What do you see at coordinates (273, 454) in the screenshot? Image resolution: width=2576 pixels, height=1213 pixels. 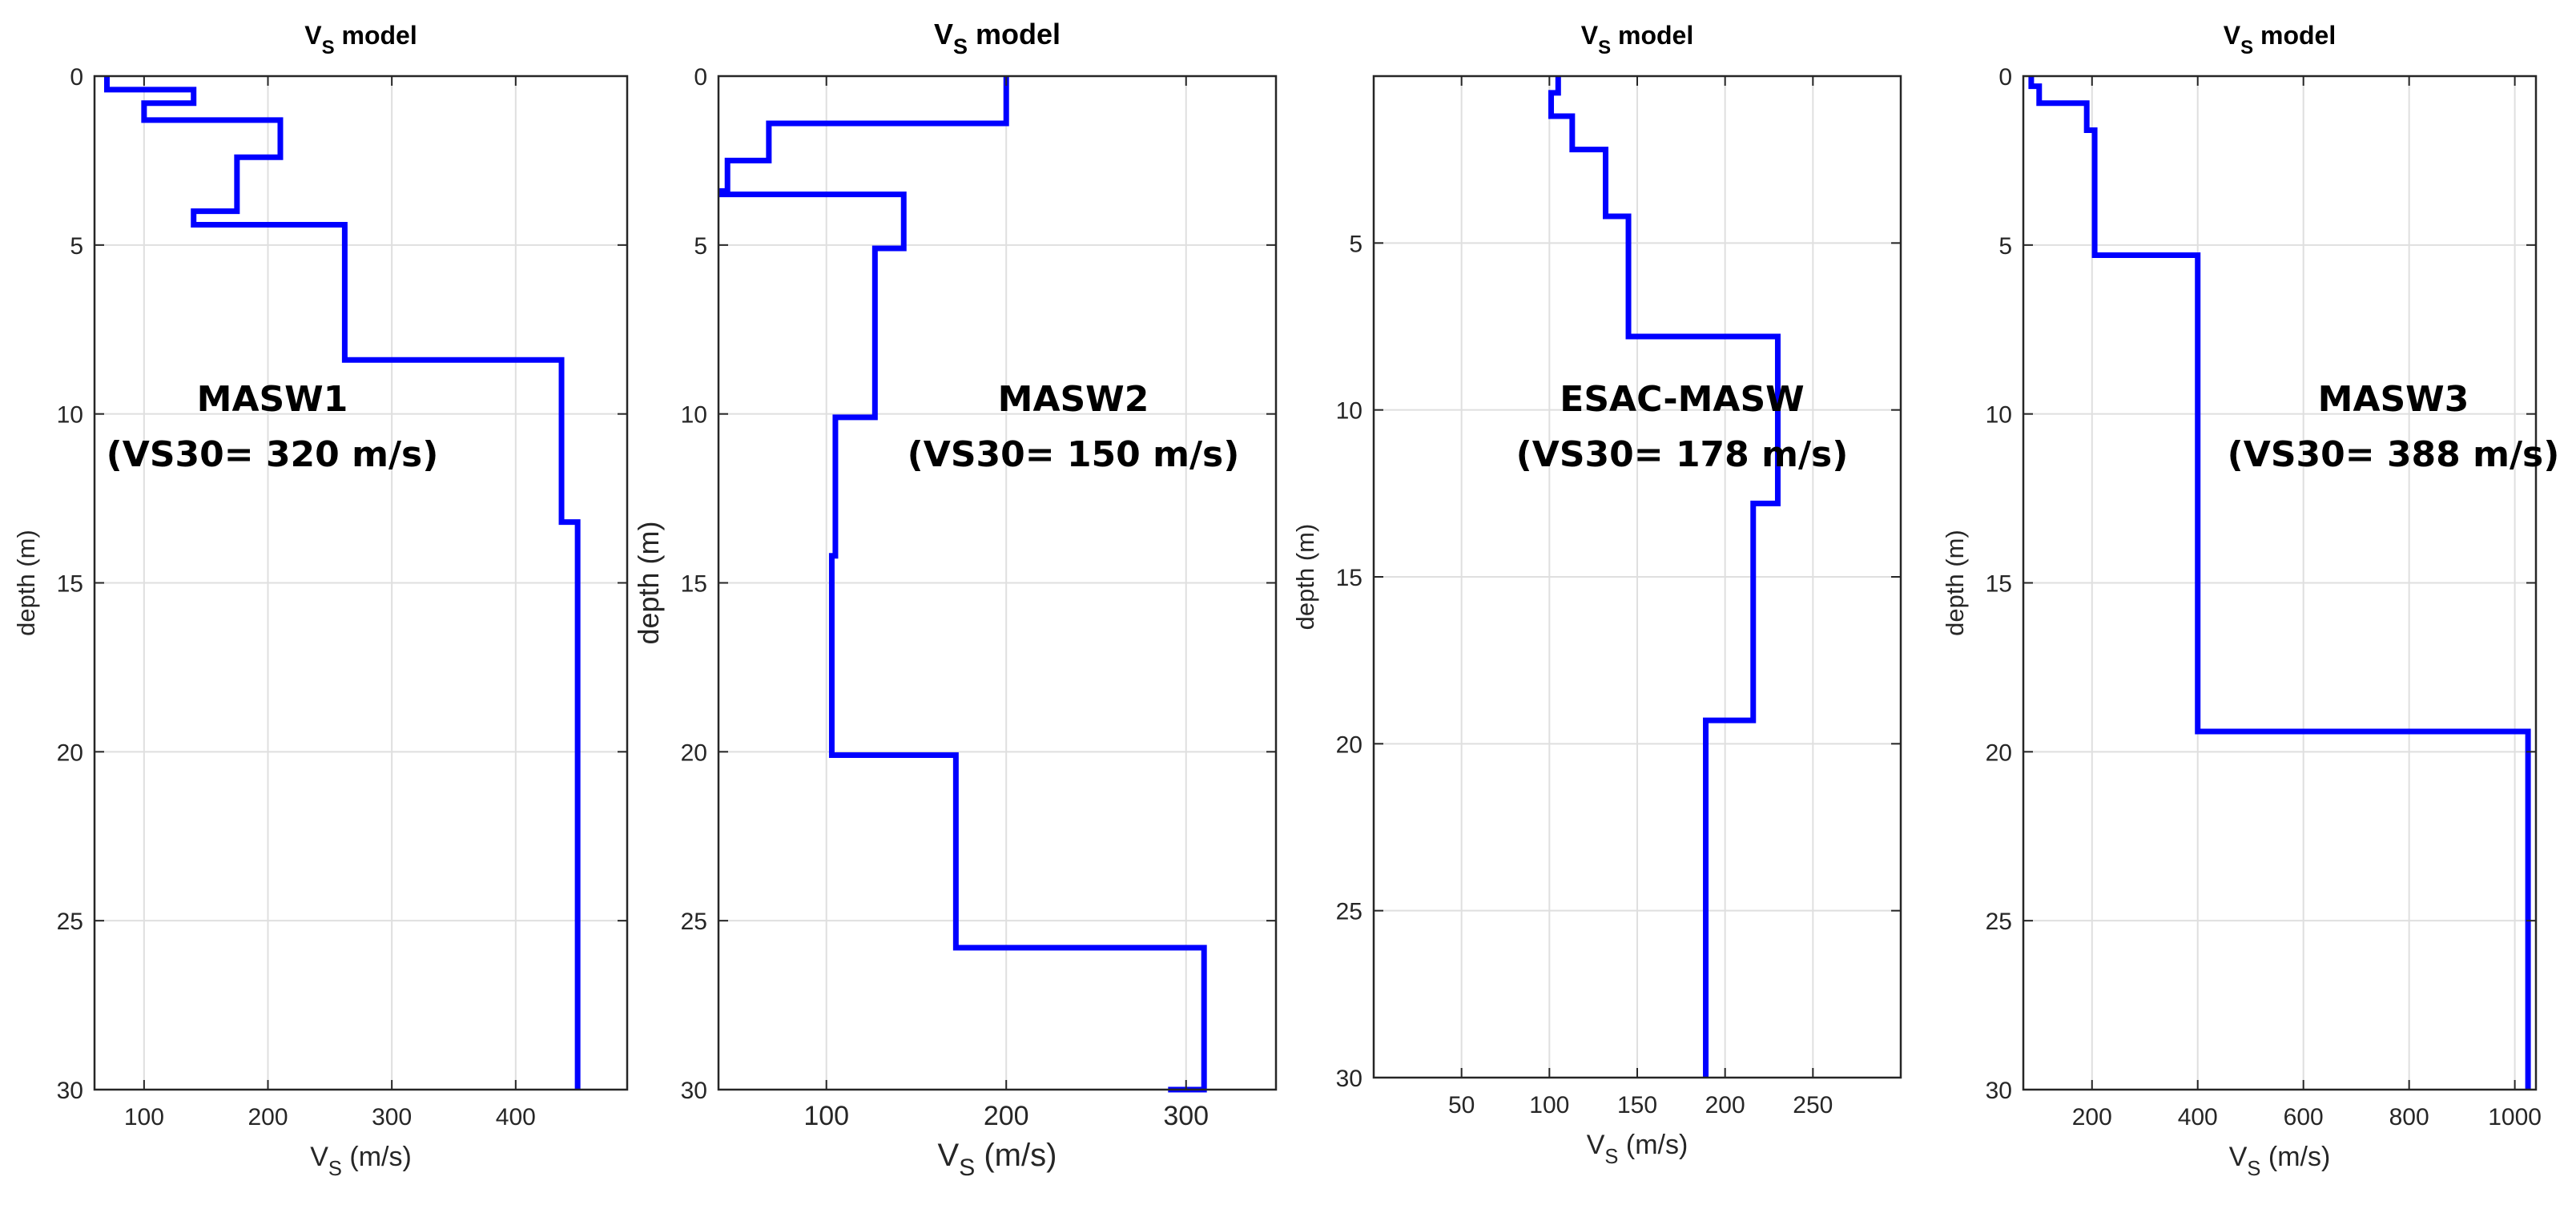 I see `vs30-annotation: (VS30= 320 m/s)` at bounding box center [273, 454].